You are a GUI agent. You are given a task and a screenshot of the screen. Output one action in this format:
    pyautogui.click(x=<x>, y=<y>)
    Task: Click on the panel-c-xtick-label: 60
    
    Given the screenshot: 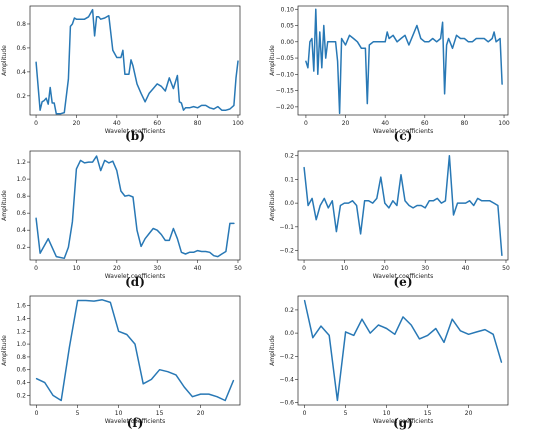 What is the action you would take?
    pyautogui.click(x=425, y=123)
    